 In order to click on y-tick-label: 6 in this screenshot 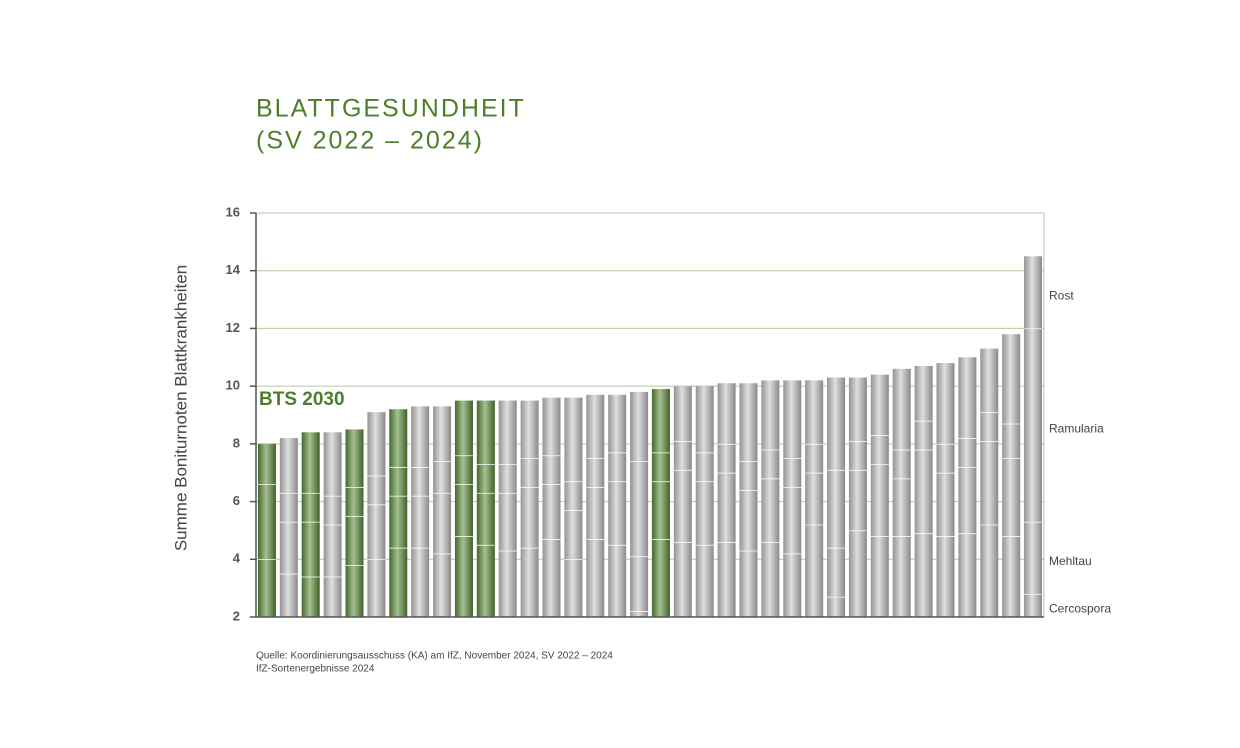, I will do `click(236, 500)`.